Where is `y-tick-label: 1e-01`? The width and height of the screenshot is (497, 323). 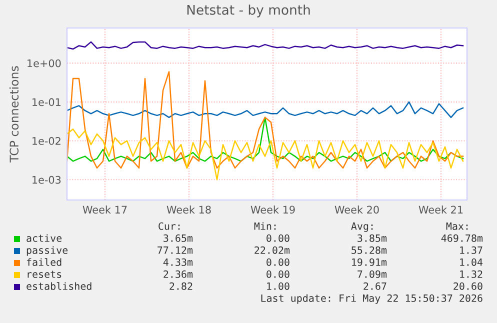 y-tick-label: 1e-01 is located at coordinates (46, 102).